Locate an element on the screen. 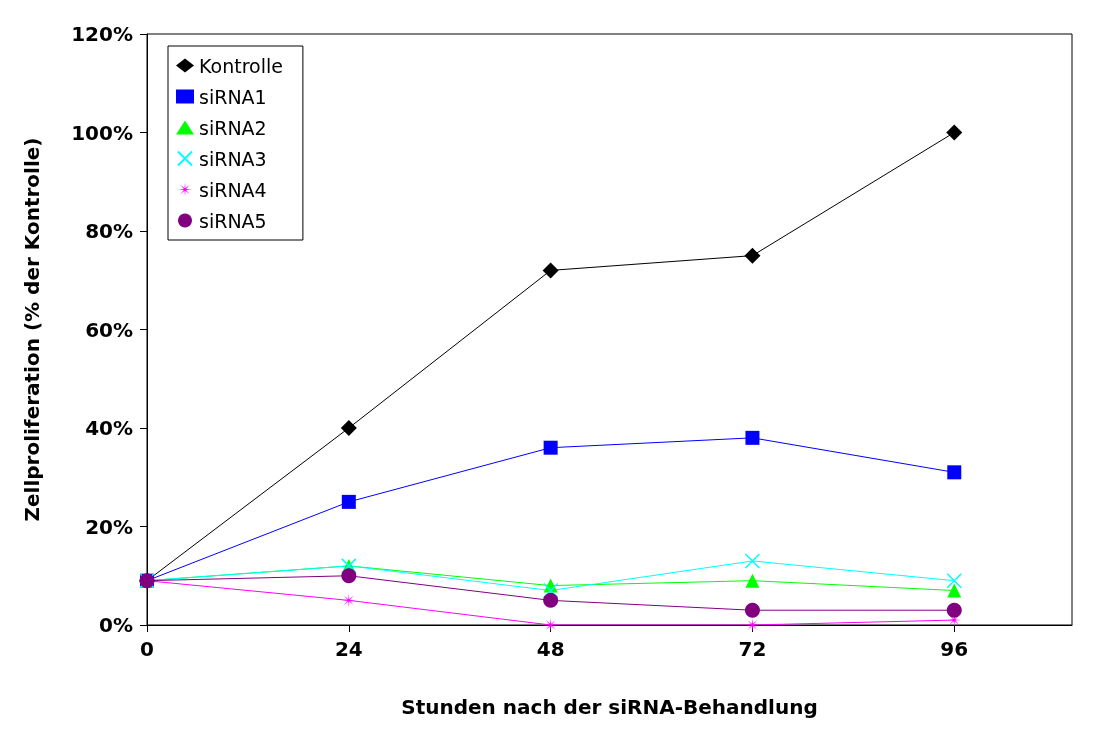 The height and width of the screenshot is (744, 1104). y-tick-label: 80% is located at coordinates (109, 231).